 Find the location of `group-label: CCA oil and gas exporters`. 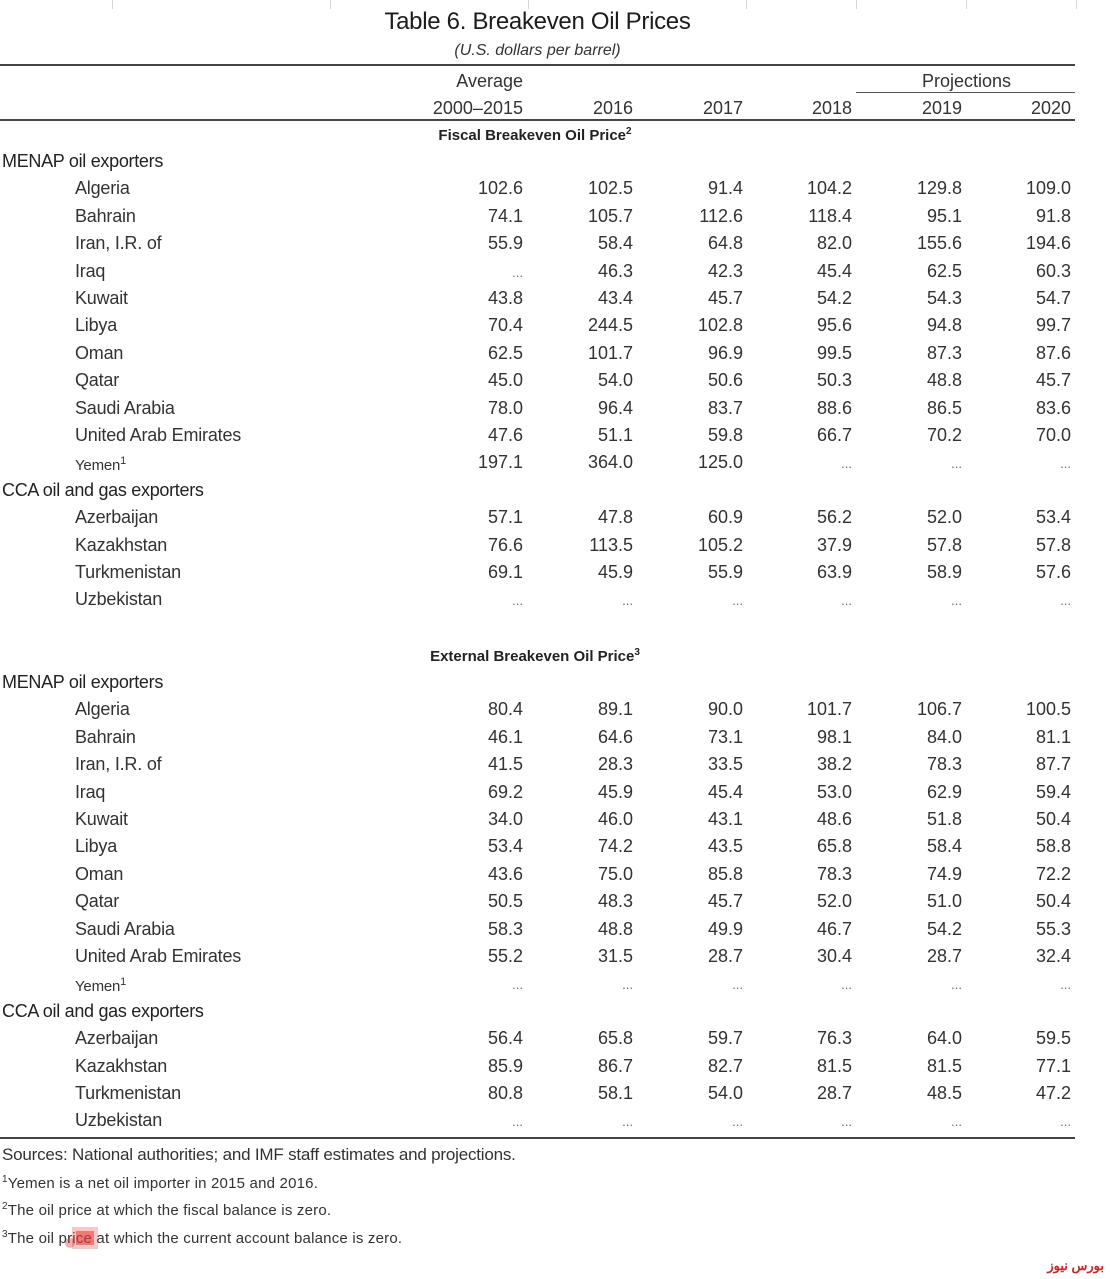

group-label: CCA oil and gas exporters is located at coordinates (103, 490).